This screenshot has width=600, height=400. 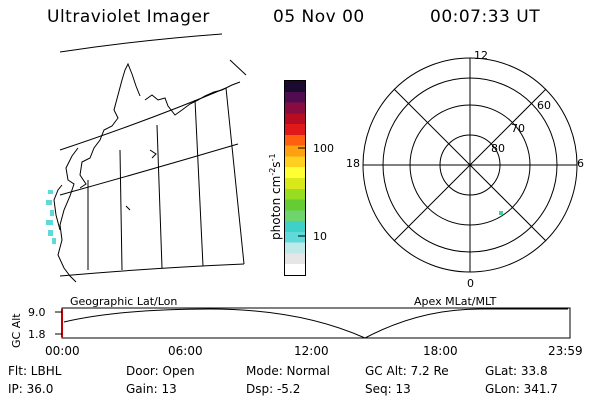 I want to click on info-door: Door: Open, so click(x=160, y=371).